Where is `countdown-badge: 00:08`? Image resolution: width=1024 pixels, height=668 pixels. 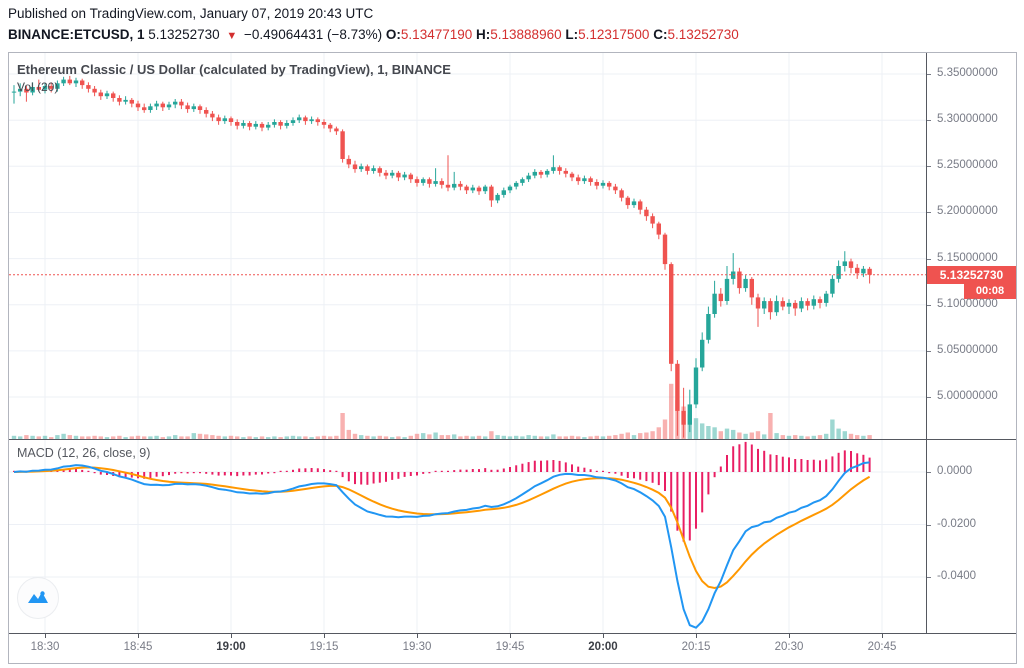 countdown-badge: 00:08 is located at coordinates (990, 291).